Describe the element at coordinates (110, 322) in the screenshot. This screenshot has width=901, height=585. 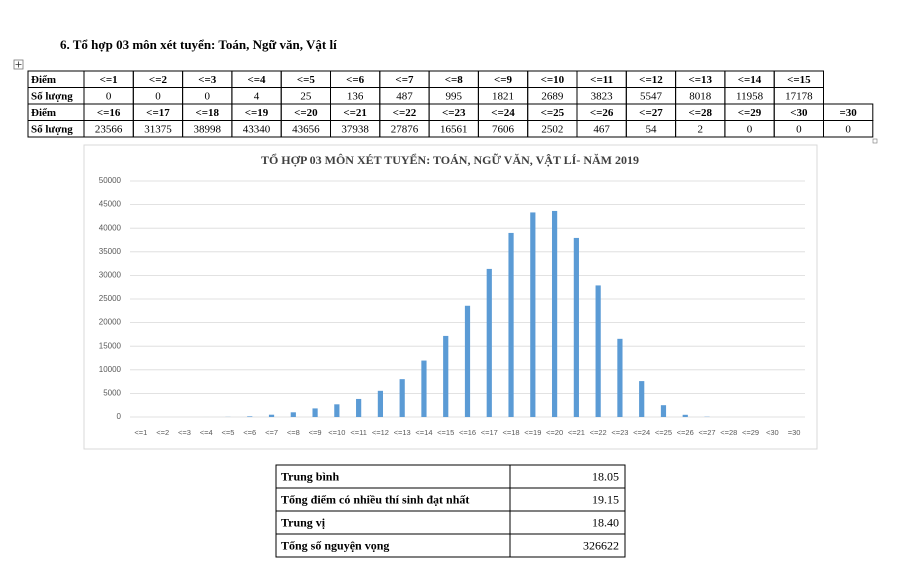
I see `y-tick-label: 20000` at that location.